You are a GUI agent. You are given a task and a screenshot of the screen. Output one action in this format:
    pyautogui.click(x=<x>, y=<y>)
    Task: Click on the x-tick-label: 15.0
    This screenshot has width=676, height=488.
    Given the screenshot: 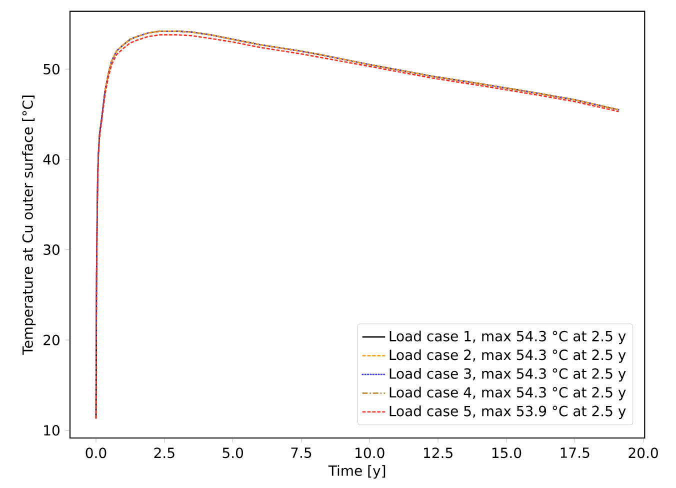 What is the action you would take?
    pyautogui.click(x=507, y=453)
    